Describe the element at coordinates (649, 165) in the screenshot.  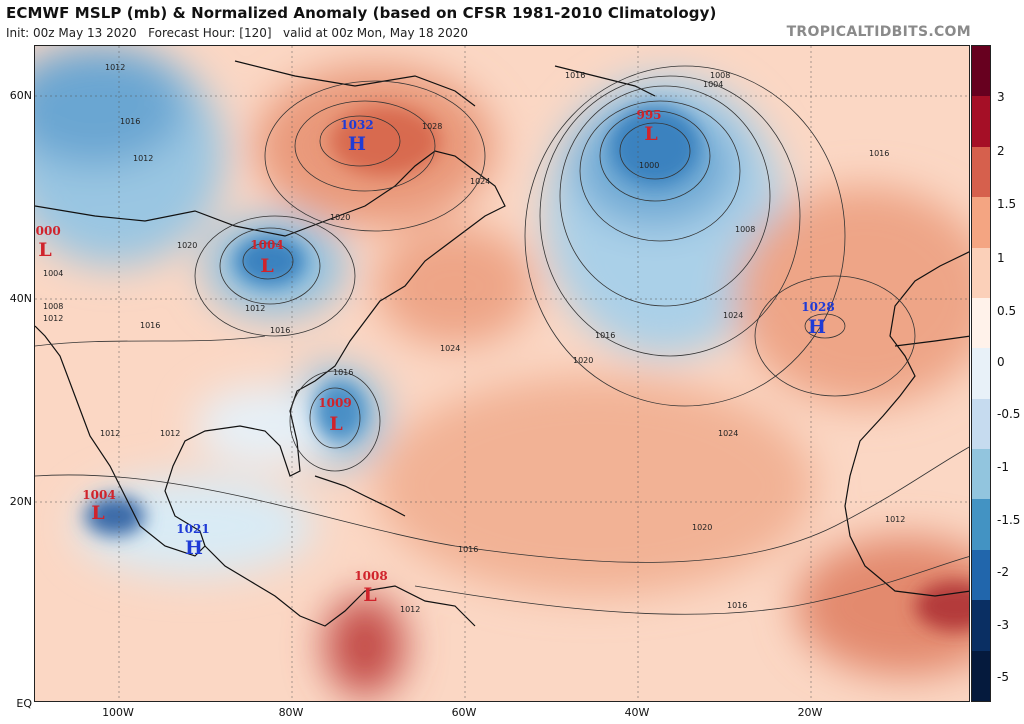
I see `isobar-label: 1000` at that location.